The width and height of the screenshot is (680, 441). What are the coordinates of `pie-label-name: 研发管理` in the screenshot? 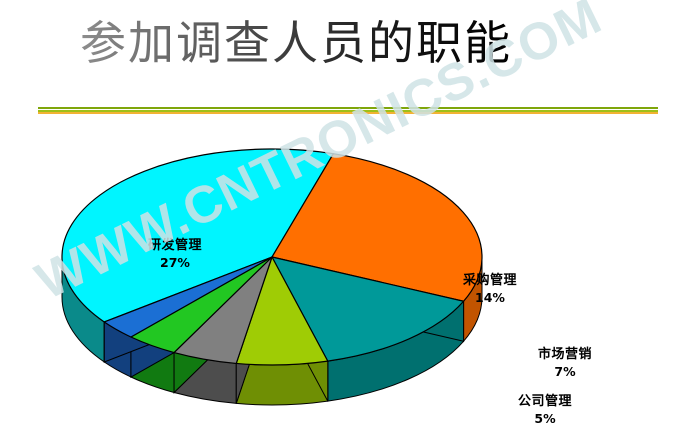 It's located at (174, 245).